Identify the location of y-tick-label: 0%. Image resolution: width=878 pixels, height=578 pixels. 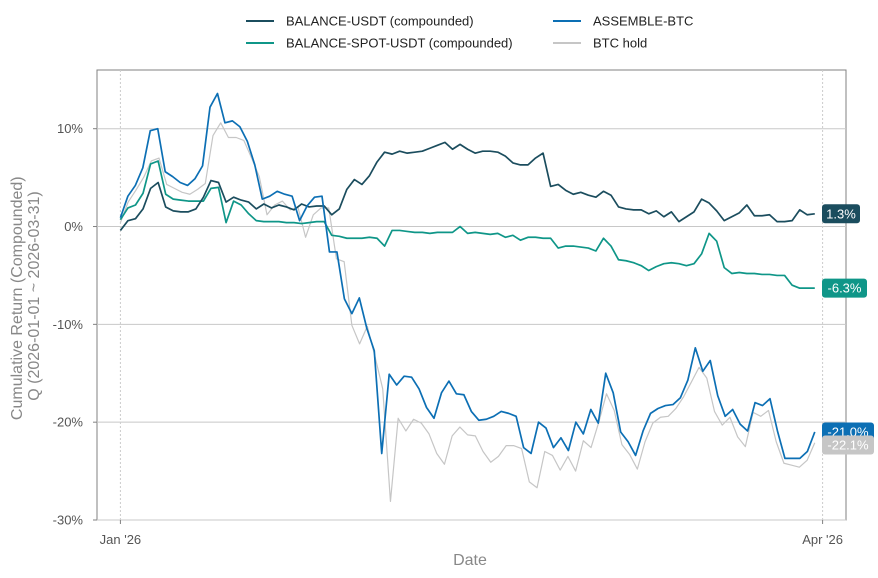
(73, 226).